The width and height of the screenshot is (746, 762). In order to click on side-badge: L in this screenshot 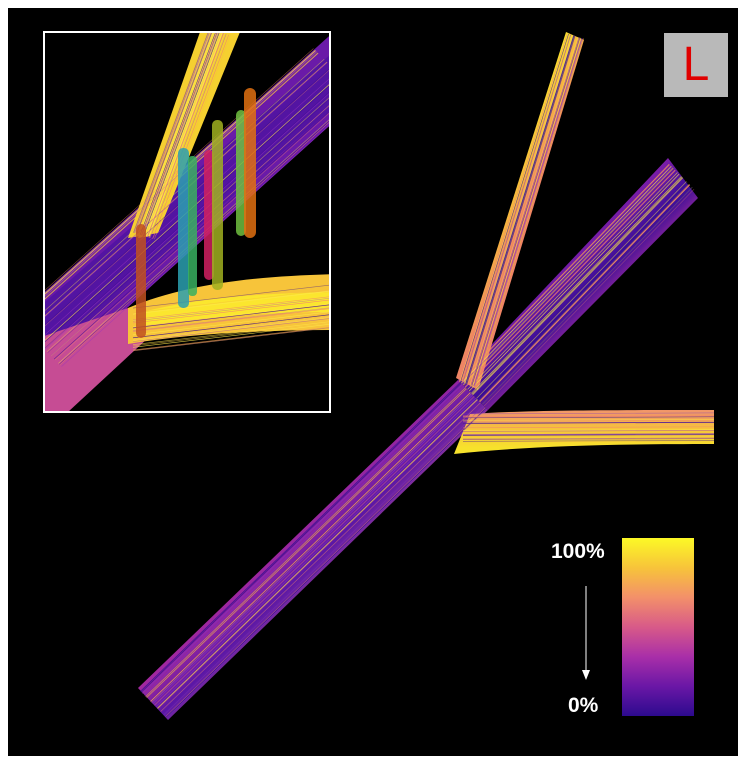, I will do `click(696, 65)`.